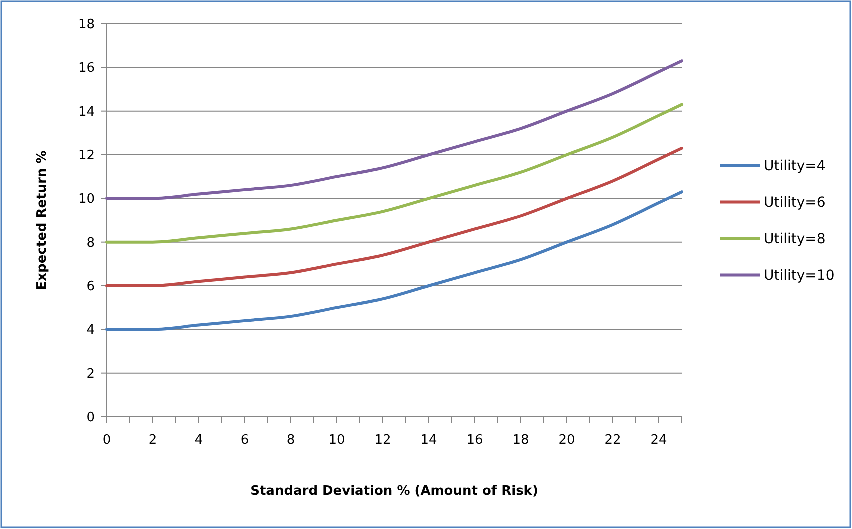  Describe the element at coordinates (86, 68) in the screenshot. I see `y-tick-label: 16` at that location.